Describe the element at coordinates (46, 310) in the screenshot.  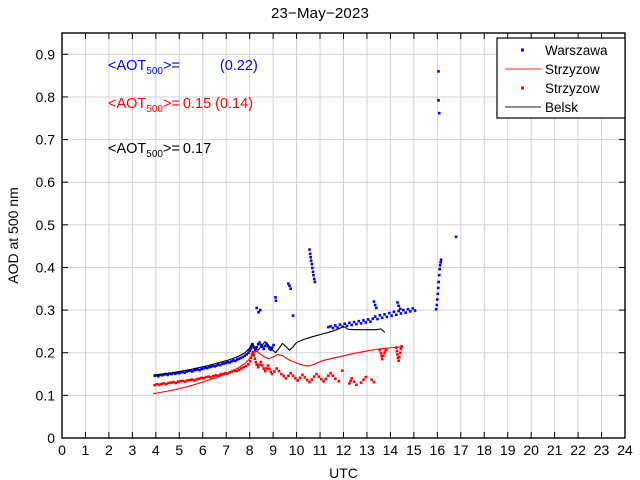
I see `y-tick-label: 0.3` at that location.